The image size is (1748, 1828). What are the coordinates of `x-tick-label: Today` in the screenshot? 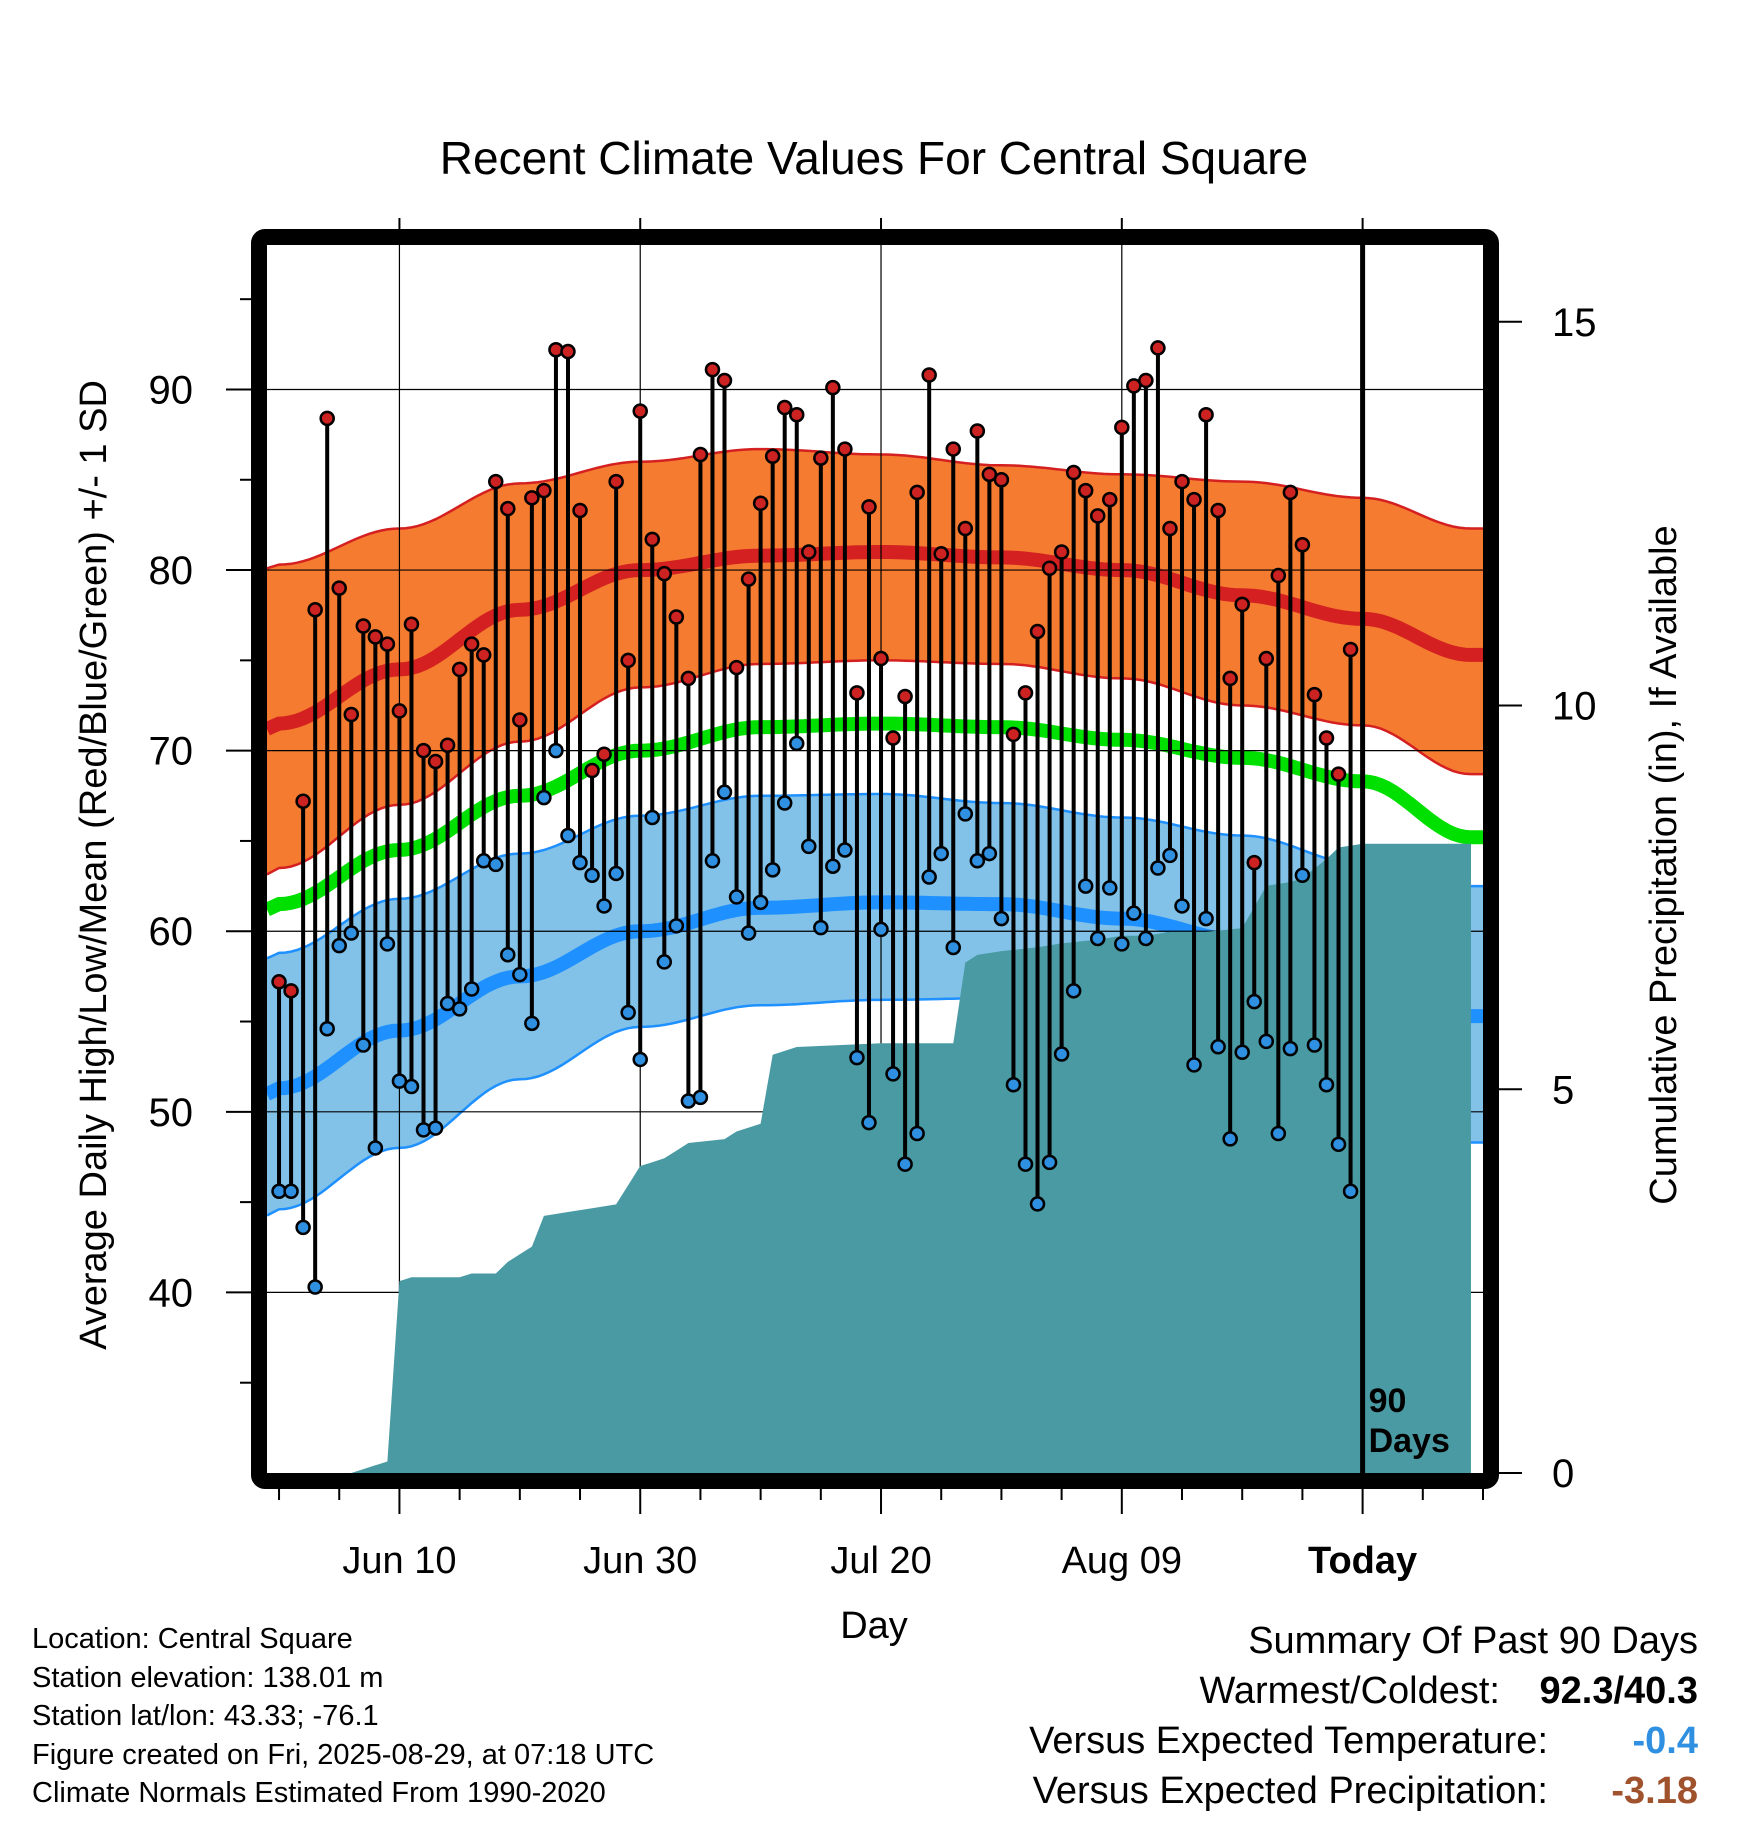 It's located at (1362, 1561).